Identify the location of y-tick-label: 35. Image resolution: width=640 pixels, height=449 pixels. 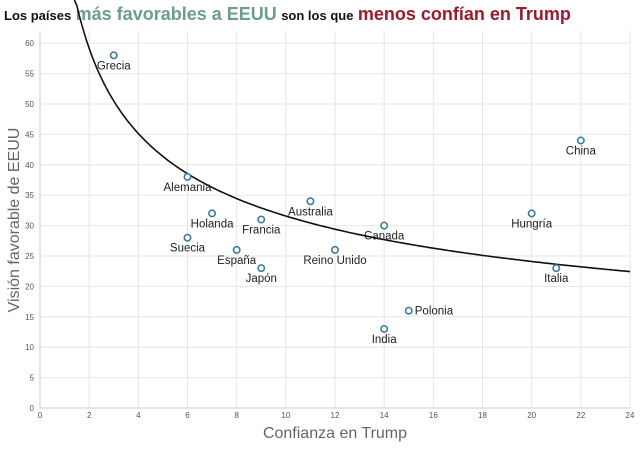
(29, 195).